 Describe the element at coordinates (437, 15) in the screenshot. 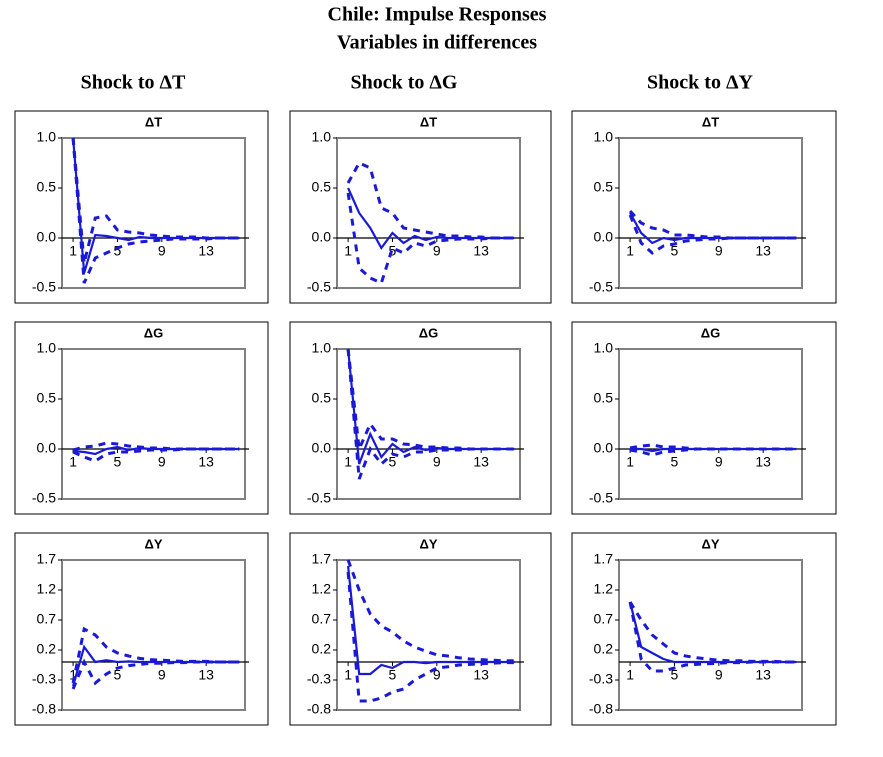

I see `figure-title: Chile: Impulse Responses` at that location.